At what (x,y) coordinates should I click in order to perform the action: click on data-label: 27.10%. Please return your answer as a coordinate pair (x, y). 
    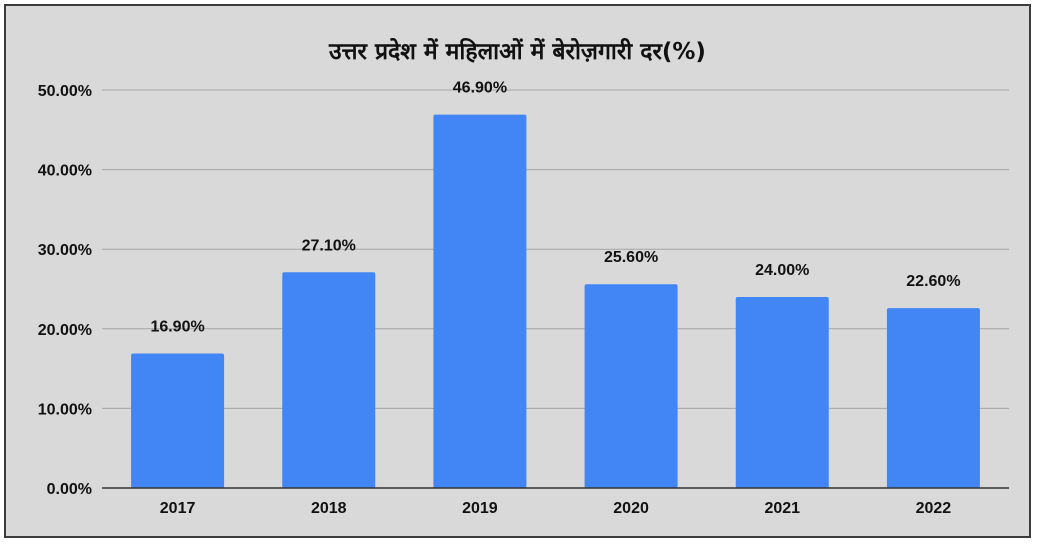
    Looking at the image, I should click on (329, 245).